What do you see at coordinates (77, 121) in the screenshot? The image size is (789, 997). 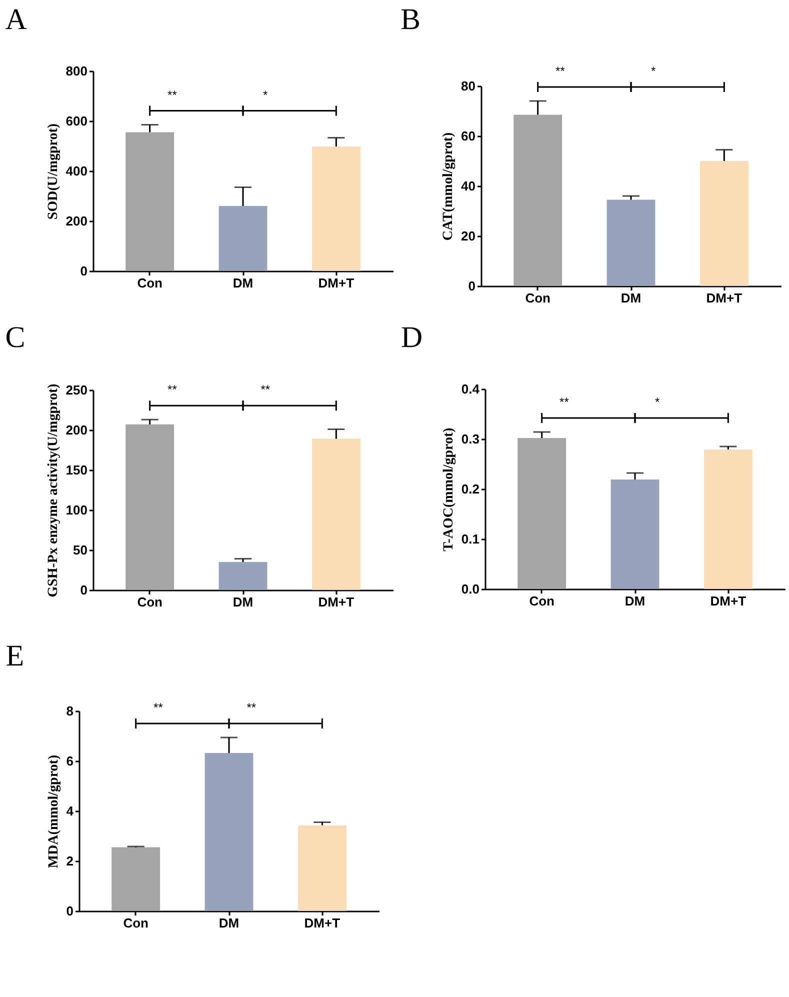 I see `y-tick-label: 600` at bounding box center [77, 121].